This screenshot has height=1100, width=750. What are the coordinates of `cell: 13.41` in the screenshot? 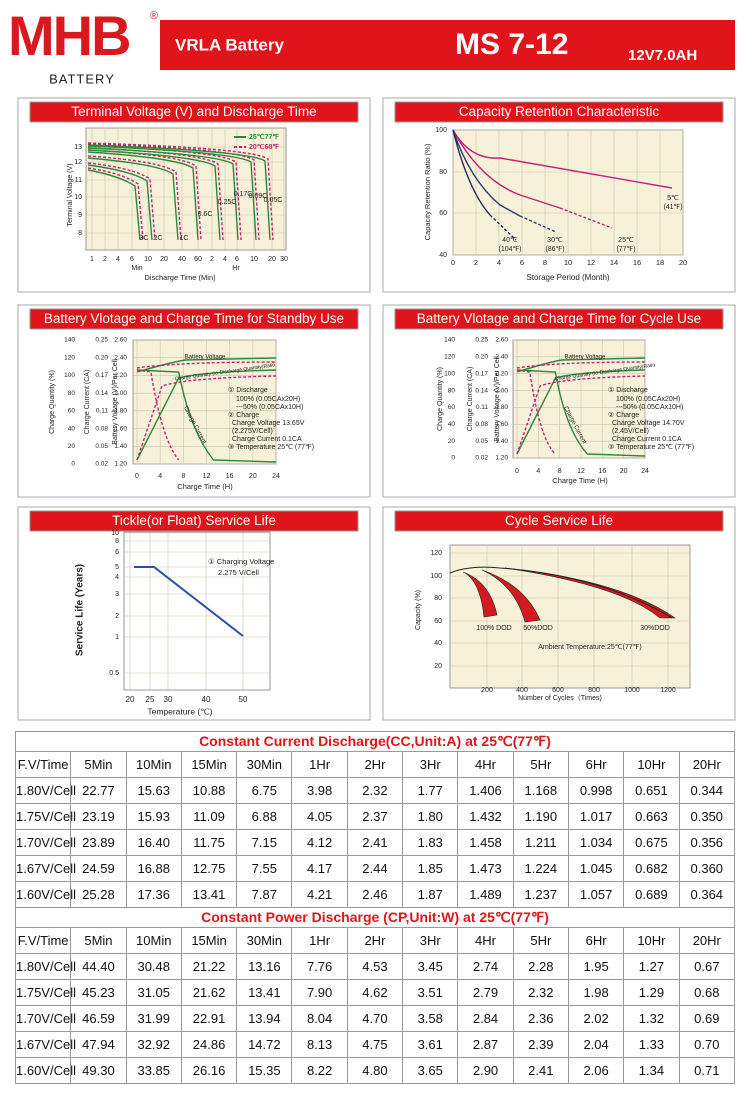 It's located at (209, 894).